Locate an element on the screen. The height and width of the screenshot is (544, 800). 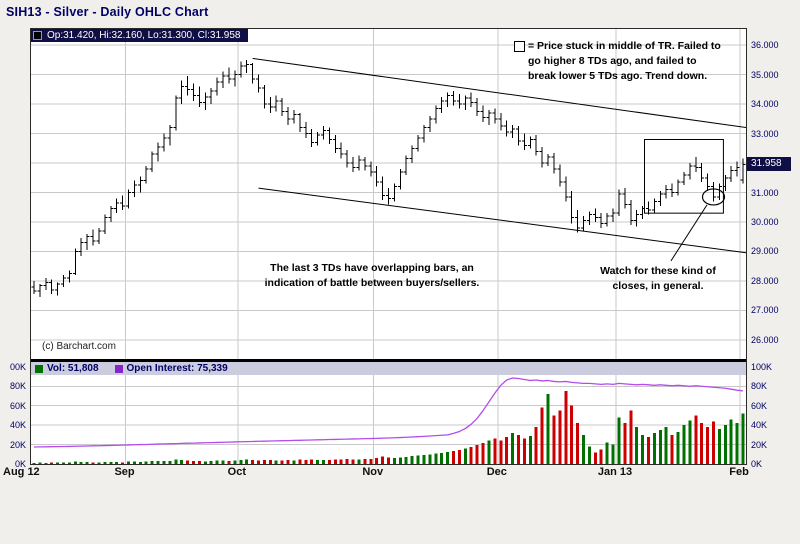
trading-range-note-line: go higher 8 TDs ago, and failed to is located at coordinates (612, 61).